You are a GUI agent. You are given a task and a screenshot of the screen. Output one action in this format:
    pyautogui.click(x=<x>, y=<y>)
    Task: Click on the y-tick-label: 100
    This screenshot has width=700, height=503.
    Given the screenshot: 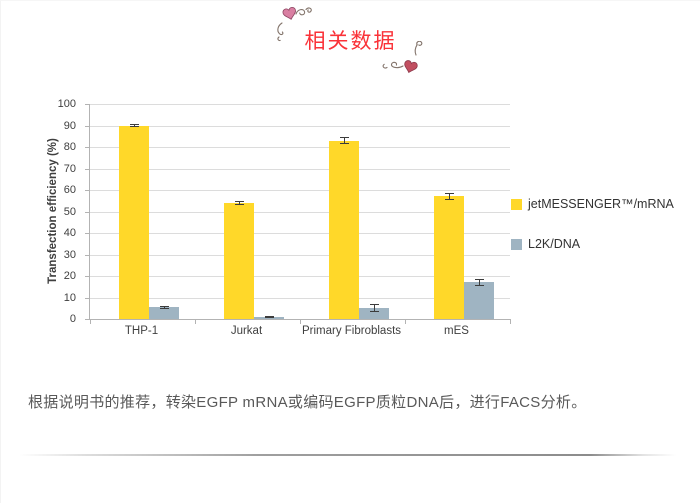 What is the action you would take?
    pyautogui.click(x=66, y=104)
    